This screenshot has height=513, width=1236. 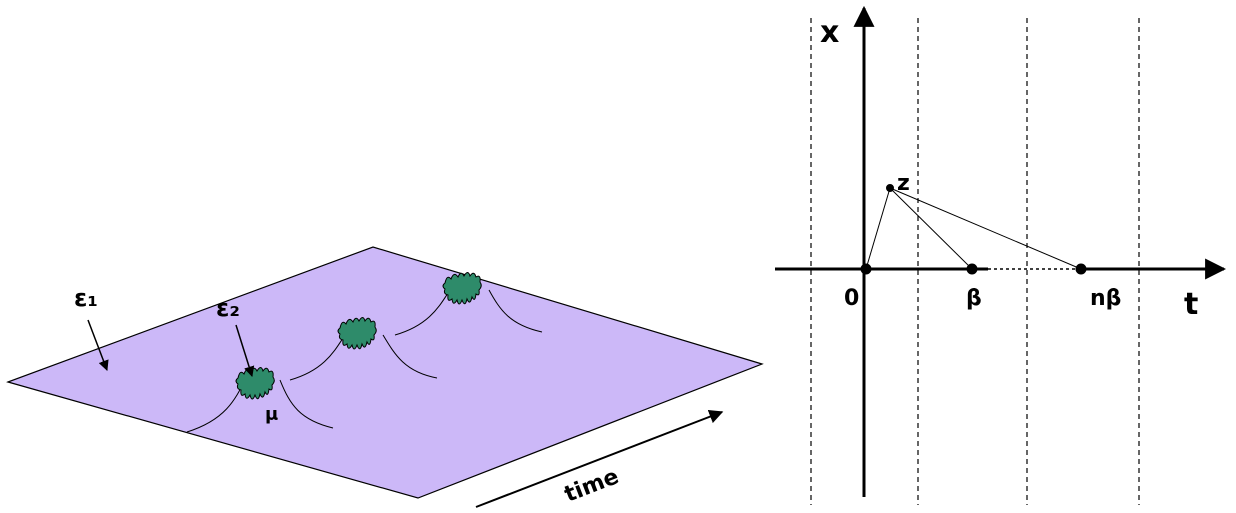 What do you see at coordinates (86, 298) in the screenshot?
I see `eps1-label: ε₁` at bounding box center [86, 298].